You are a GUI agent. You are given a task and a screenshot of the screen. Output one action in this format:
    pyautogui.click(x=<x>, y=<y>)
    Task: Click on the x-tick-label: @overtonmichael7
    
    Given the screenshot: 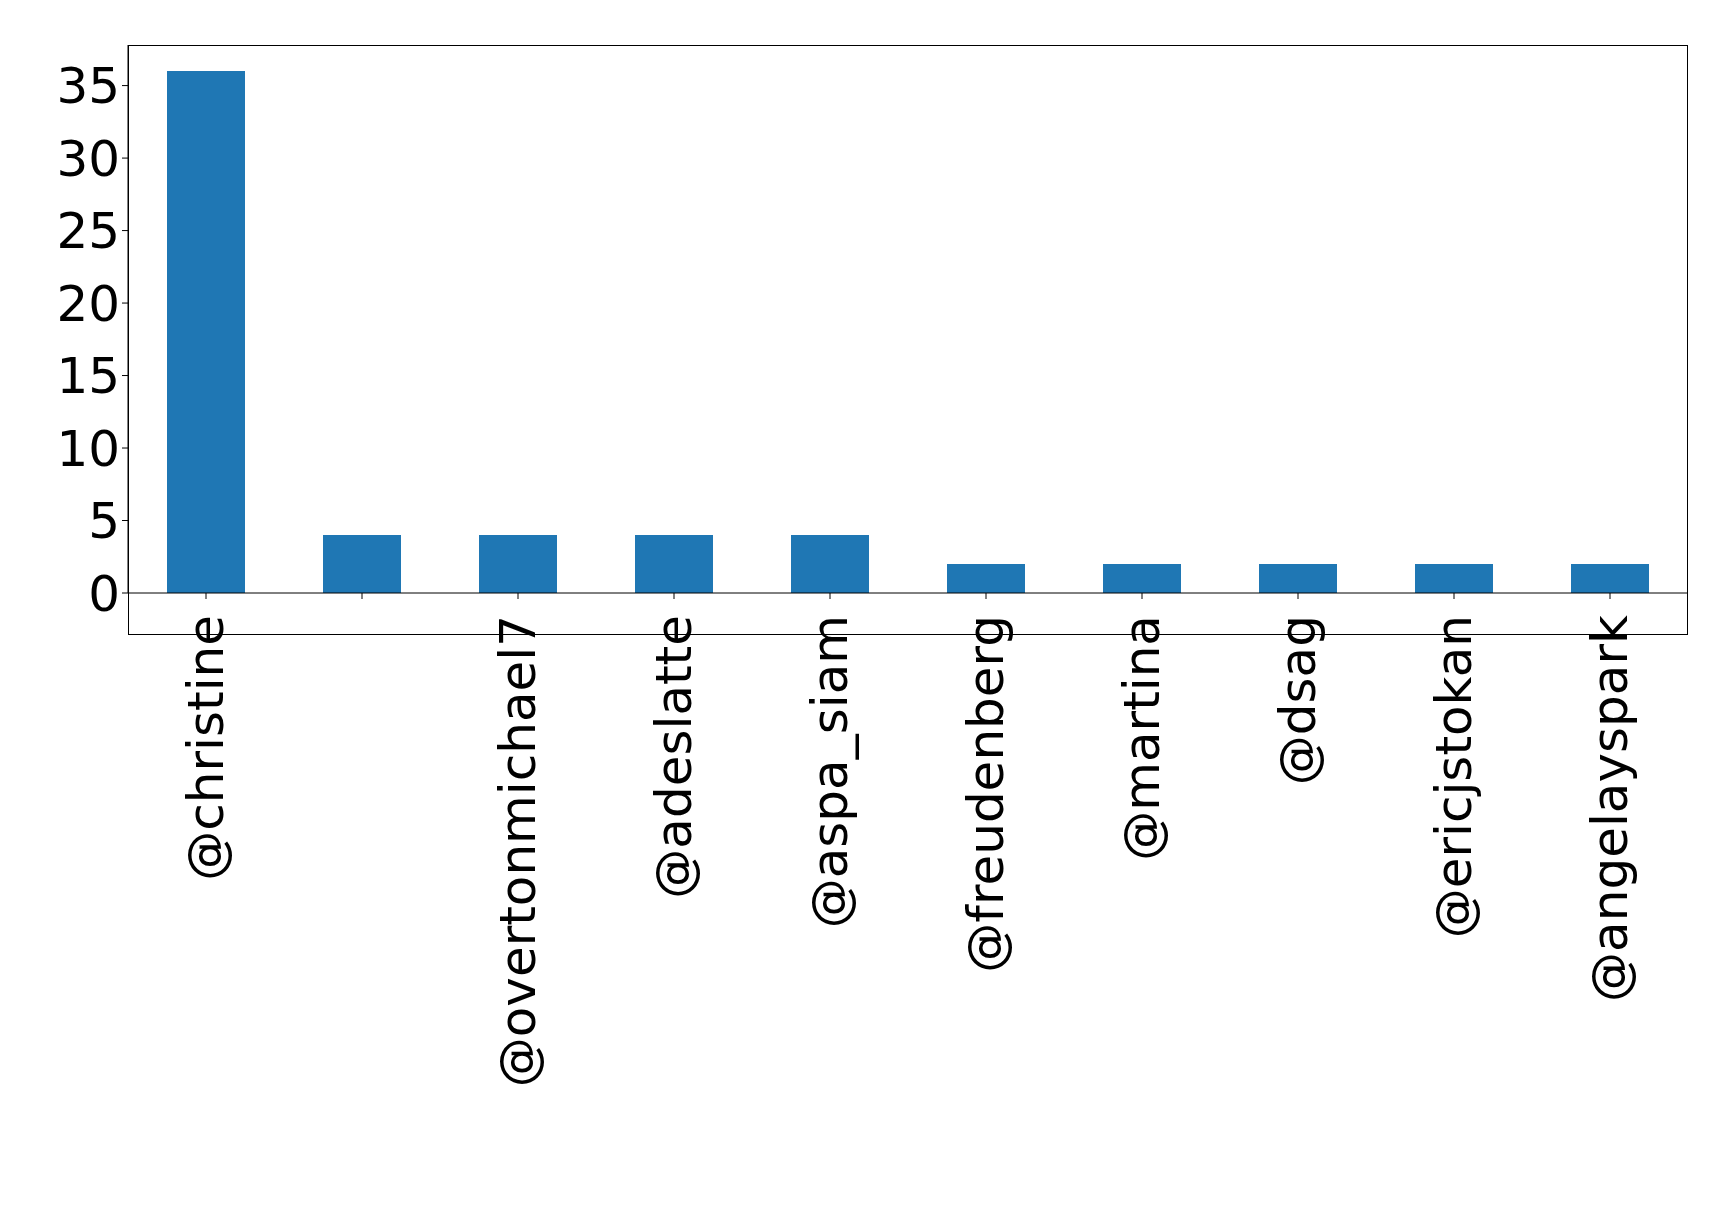 What is the action you would take?
    pyautogui.click(x=518, y=851)
    